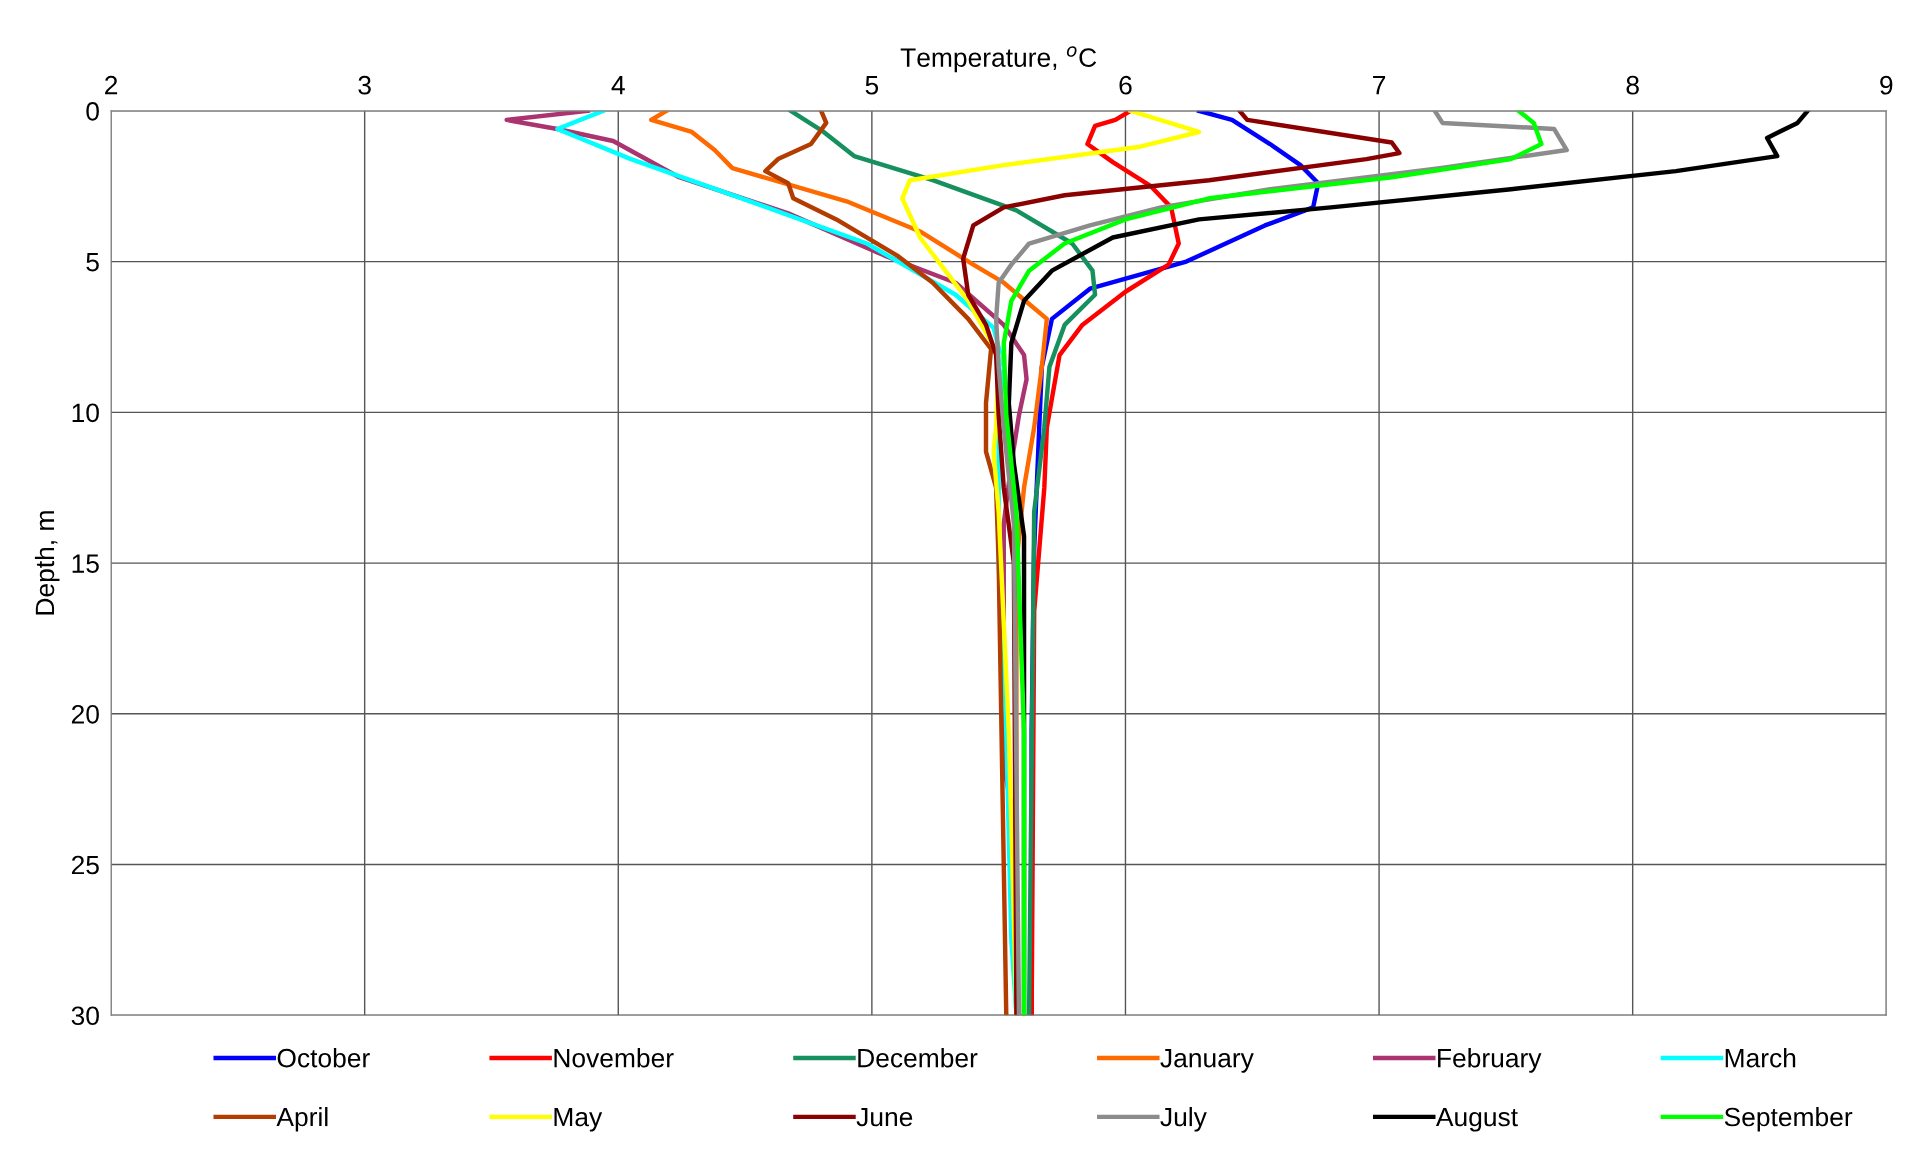  I want to click on y-tick-label: 15, so click(85, 563).